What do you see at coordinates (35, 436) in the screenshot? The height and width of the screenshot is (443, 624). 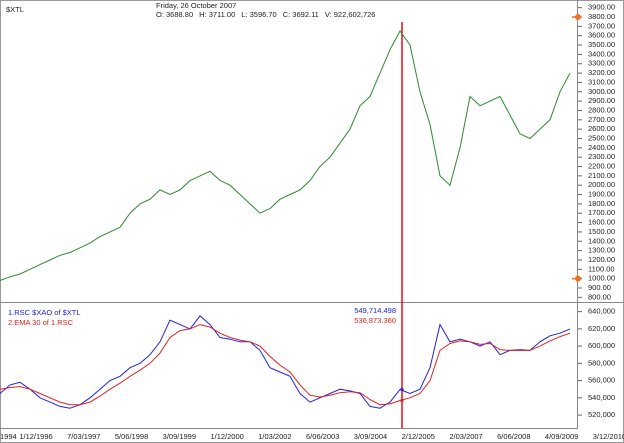 I see `x-tick-label: 1/12/1996` at bounding box center [35, 436].